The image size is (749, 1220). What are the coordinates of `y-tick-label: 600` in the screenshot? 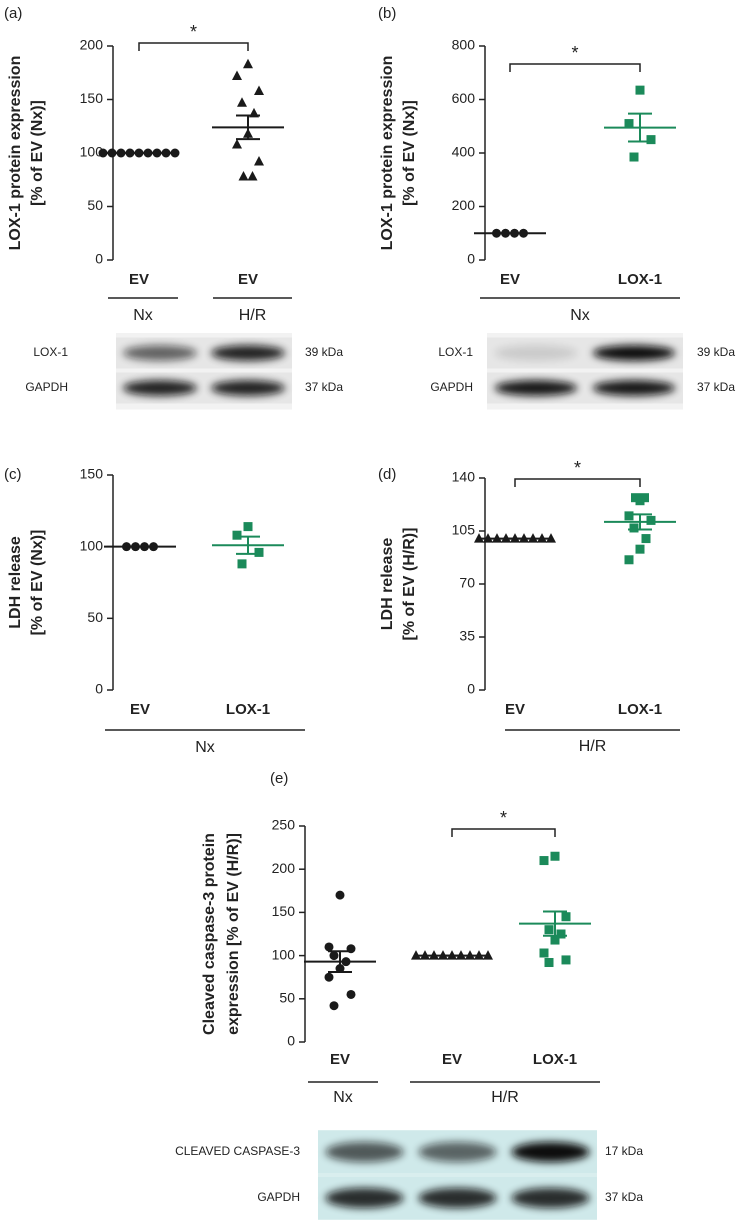 It's located at (464, 98).